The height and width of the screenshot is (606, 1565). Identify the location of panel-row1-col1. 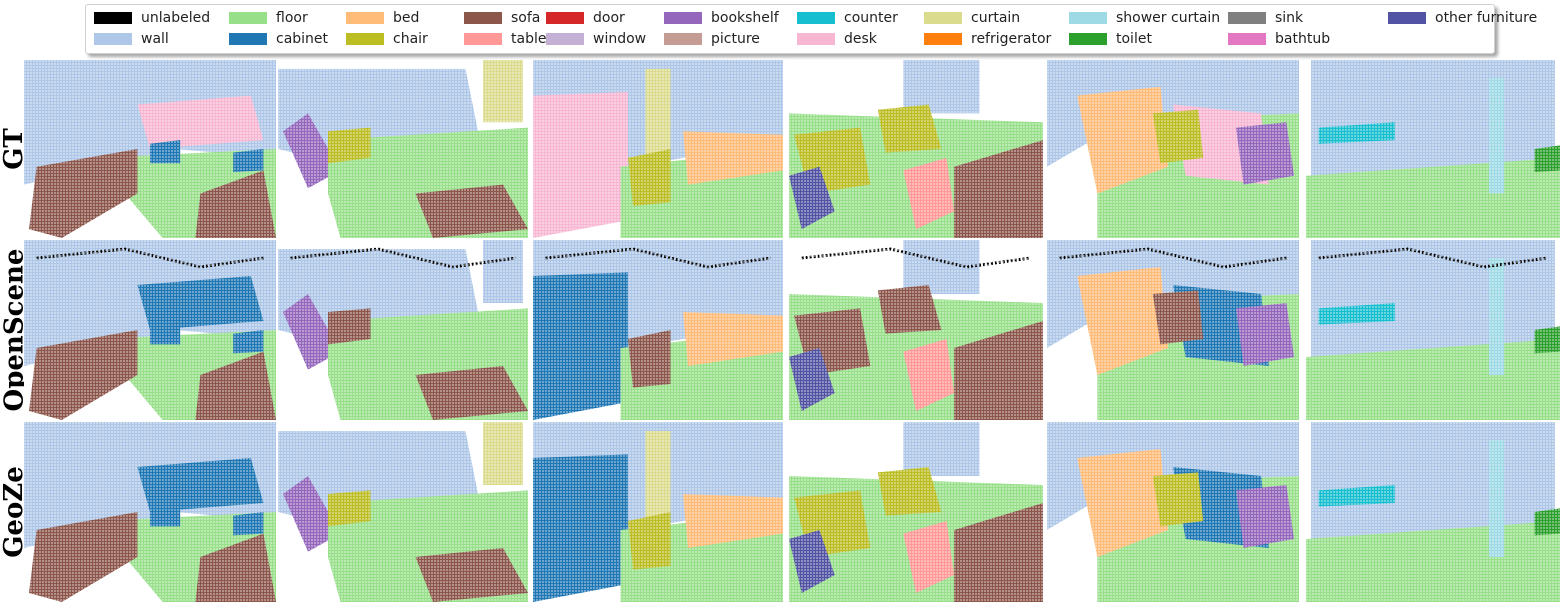
(150, 149).